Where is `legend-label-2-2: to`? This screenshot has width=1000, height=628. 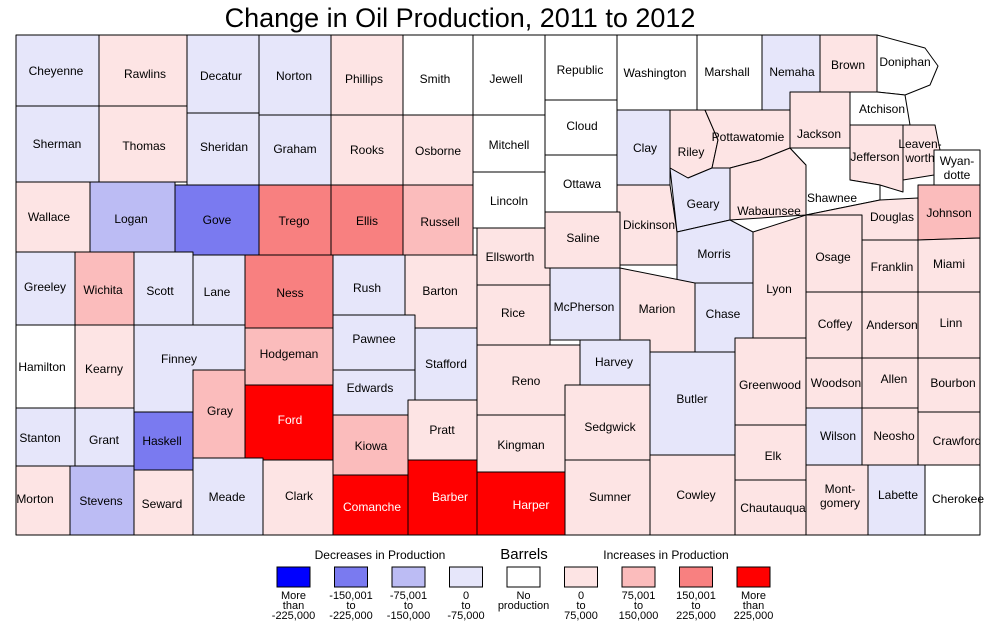 legend-label-2-2: to is located at coordinates (350, 606).